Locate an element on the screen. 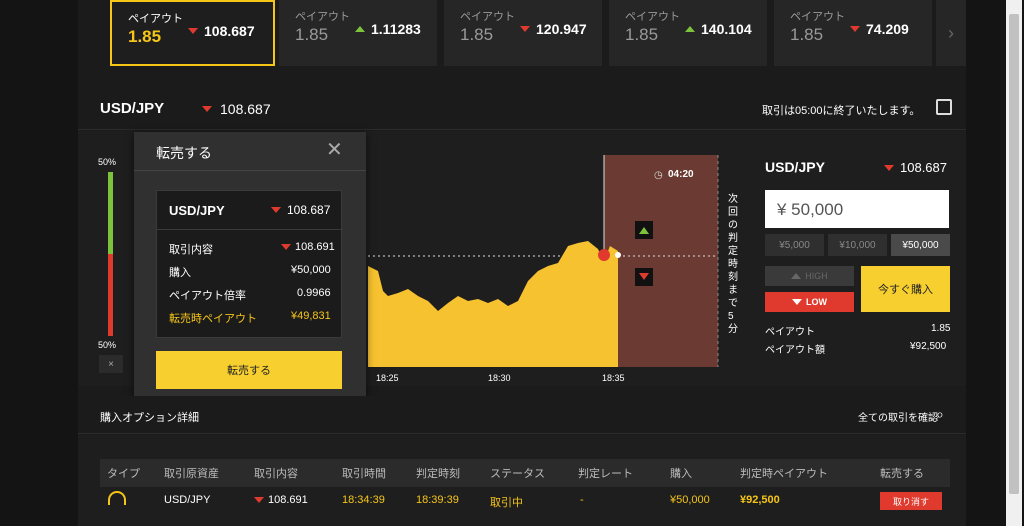 The image size is (1024, 526). cancel-button: 取り消す is located at coordinates (911, 501).